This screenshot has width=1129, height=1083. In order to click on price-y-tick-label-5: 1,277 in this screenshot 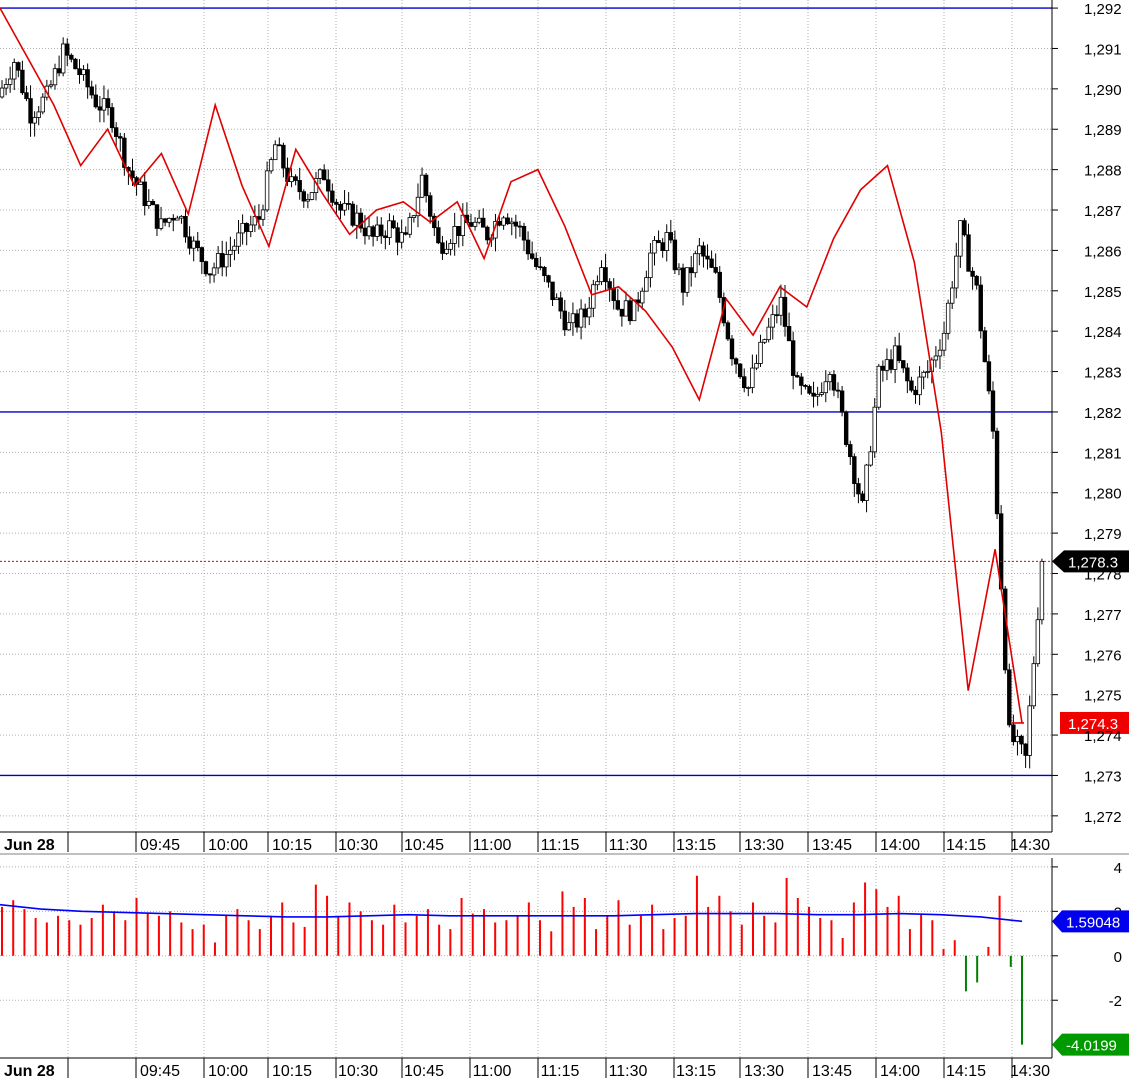, I will do `click(1103, 615)`.